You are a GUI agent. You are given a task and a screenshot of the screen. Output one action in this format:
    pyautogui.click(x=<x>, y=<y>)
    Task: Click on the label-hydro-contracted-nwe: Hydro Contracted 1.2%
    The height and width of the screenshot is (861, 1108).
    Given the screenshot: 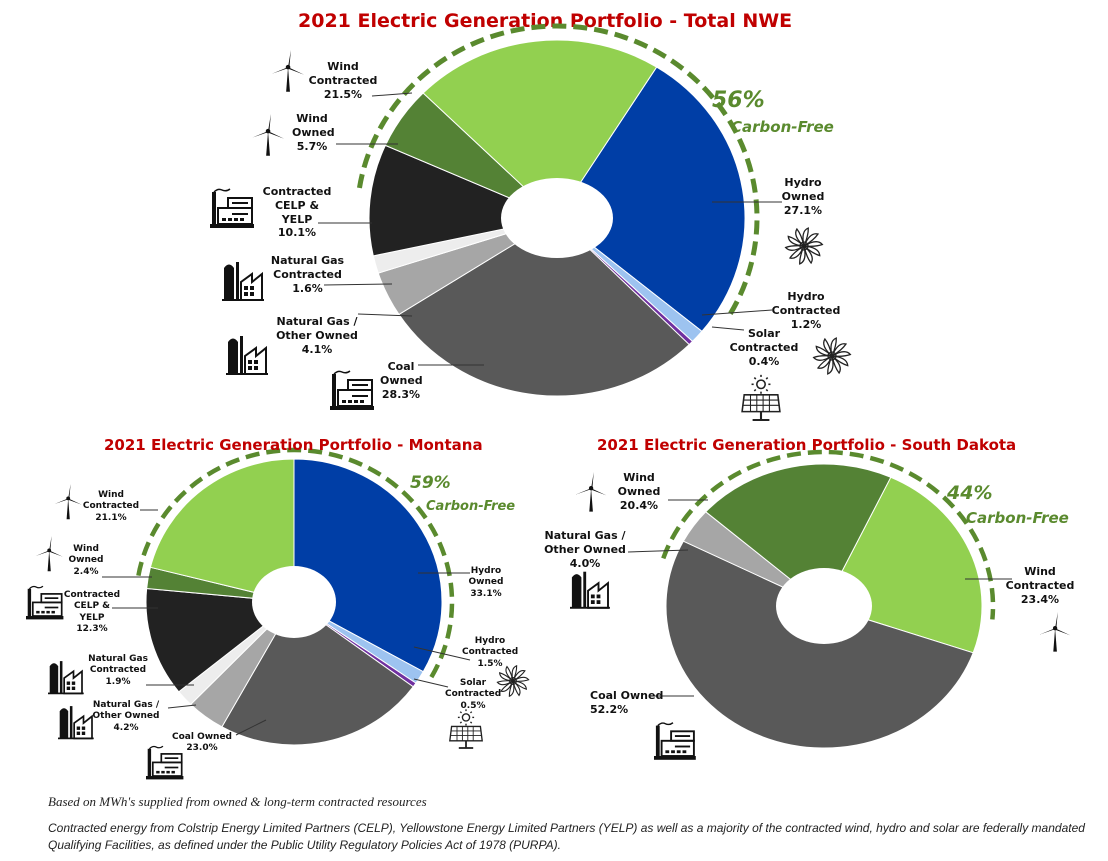 What is the action you would take?
    pyautogui.click(x=806, y=310)
    